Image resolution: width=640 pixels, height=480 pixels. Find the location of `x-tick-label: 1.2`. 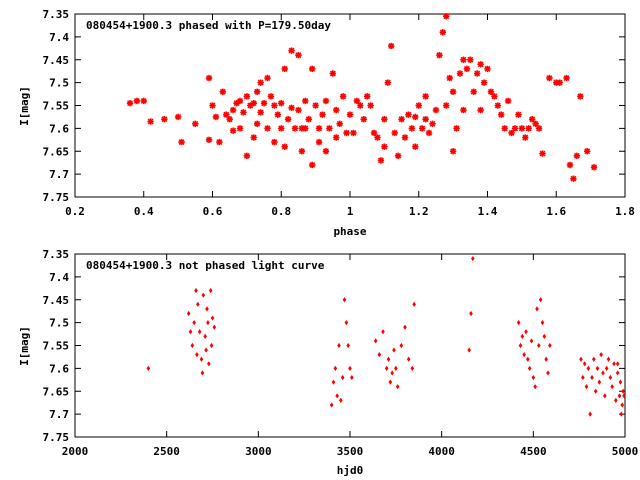

x-tick-label: 1.2 is located at coordinates (419, 211).